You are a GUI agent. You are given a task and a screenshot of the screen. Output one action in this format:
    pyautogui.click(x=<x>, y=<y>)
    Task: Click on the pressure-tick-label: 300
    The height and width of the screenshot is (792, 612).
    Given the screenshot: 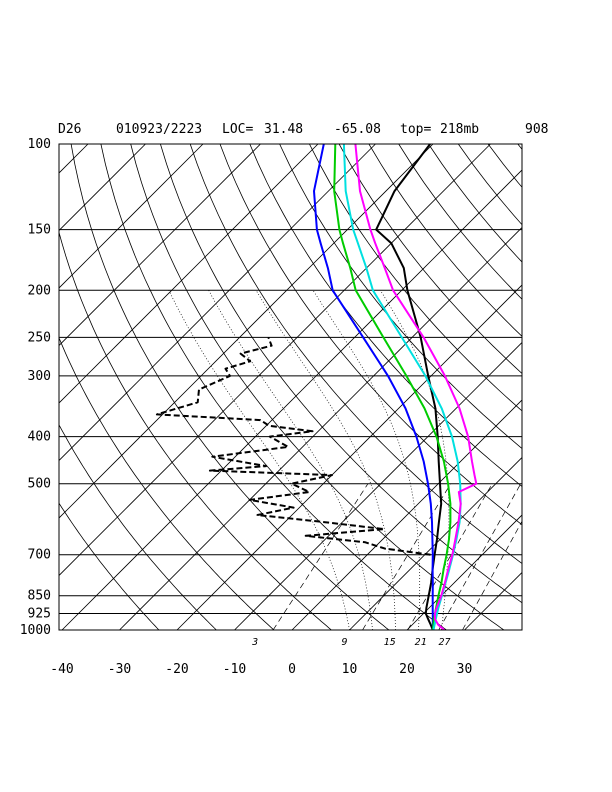 What is the action you would take?
    pyautogui.click(x=39, y=376)
    